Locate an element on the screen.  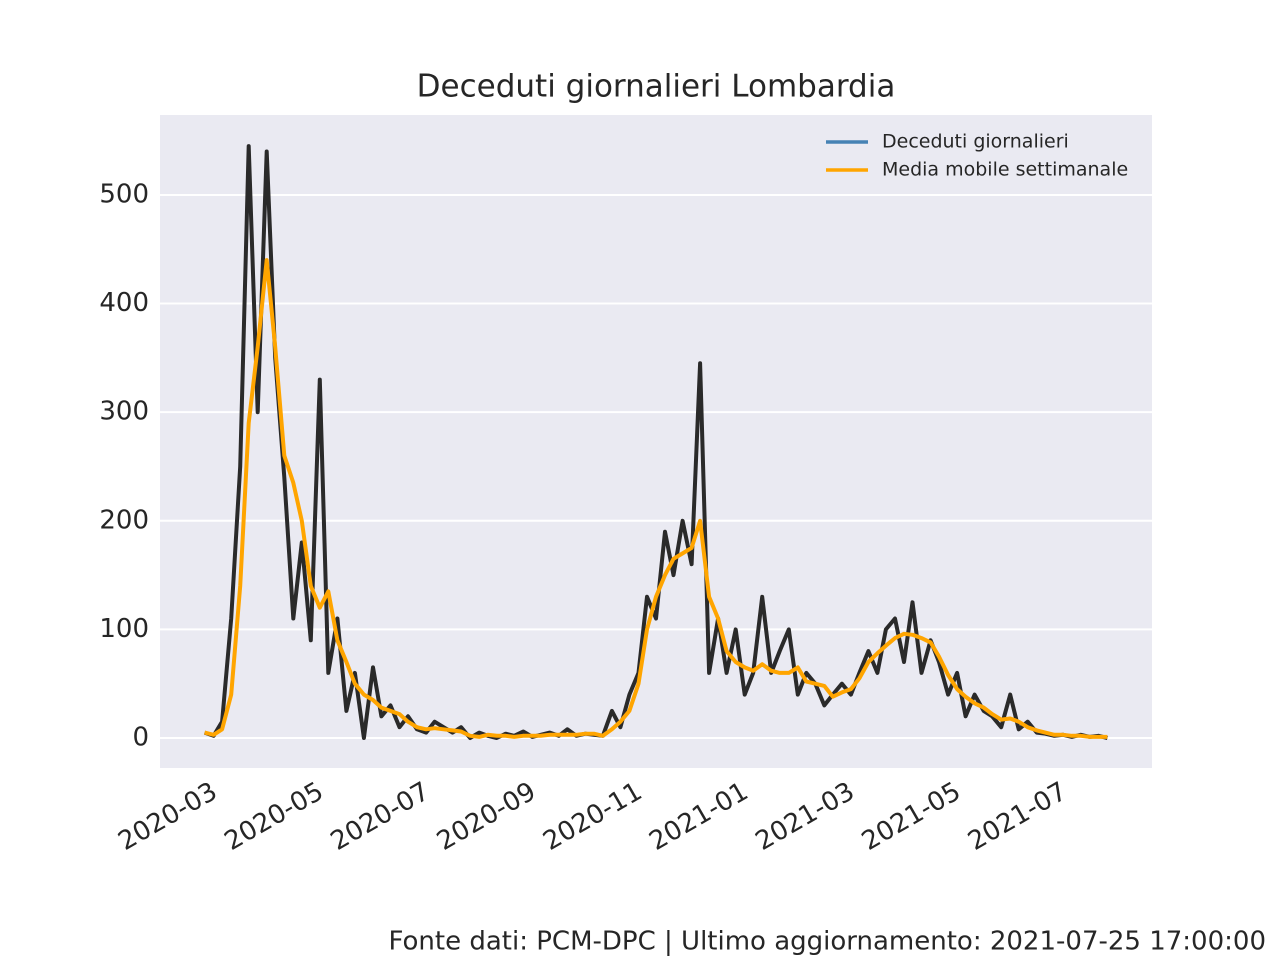
x-tick-label: 2021-05 is located at coordinates (911, 817).